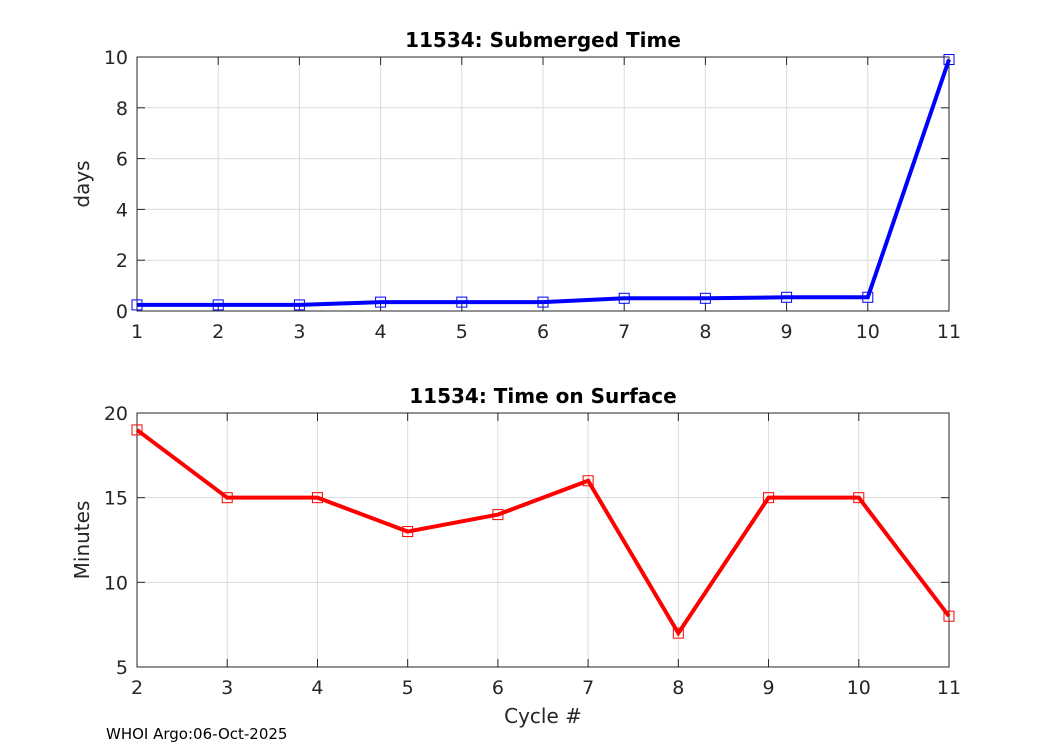 The height and width of the screenshot is (750, 1050). What do you see at coordinates (122, 160) in the screenshot?
I see `y-tick-label: 6` at bounding box center [122, 160].